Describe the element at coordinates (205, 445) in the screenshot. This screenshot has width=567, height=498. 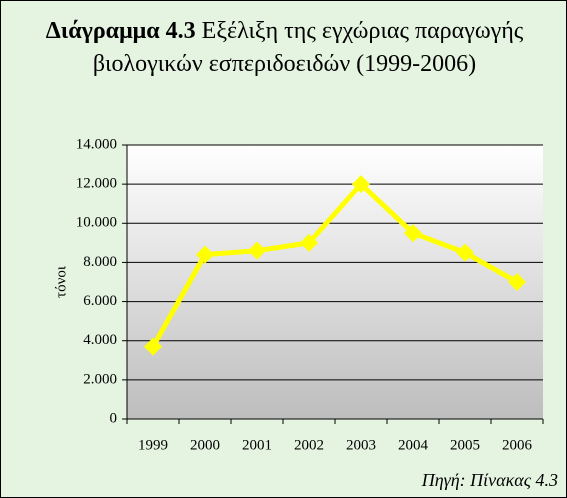
I see `x-tick-label: 2000` at that location.